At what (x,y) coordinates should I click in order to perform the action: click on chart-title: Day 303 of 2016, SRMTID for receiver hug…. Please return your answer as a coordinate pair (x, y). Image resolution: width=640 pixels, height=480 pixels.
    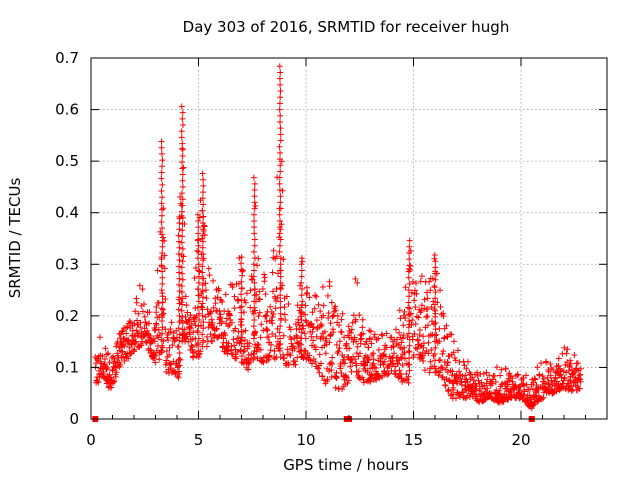
    Looking at the image, I should click on (346, 27).